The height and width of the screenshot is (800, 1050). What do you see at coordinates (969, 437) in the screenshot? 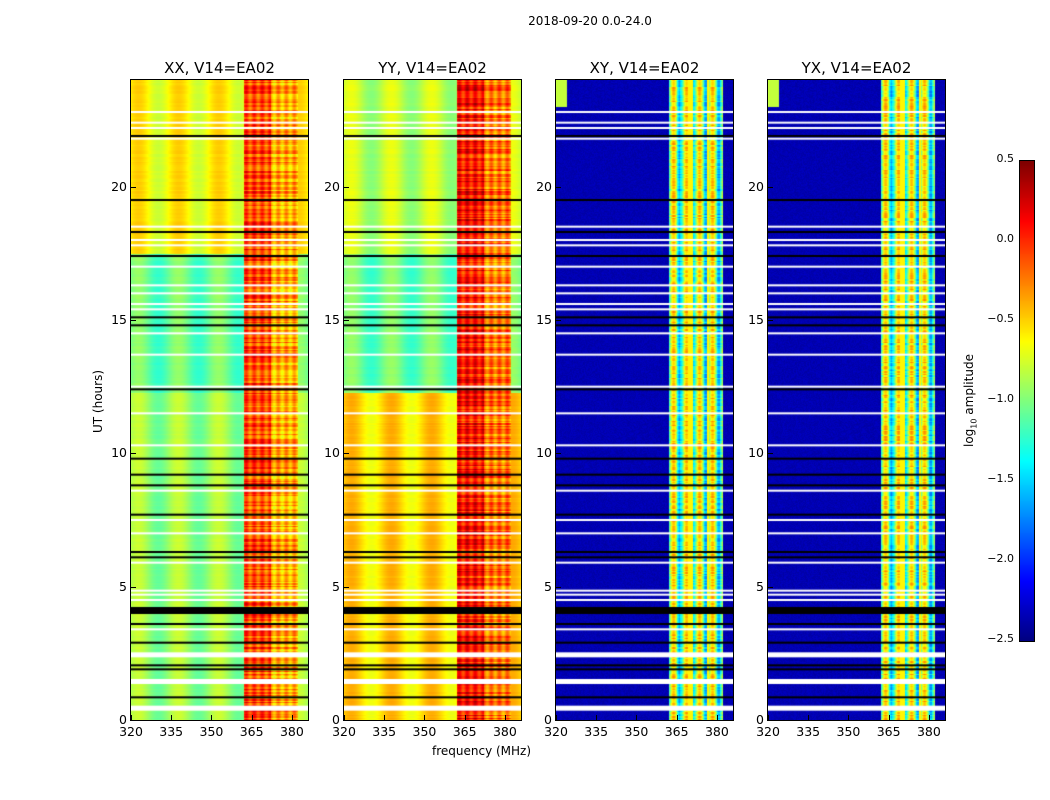
I see `colorbar-label-log: log` at bounding box center [969, 437].